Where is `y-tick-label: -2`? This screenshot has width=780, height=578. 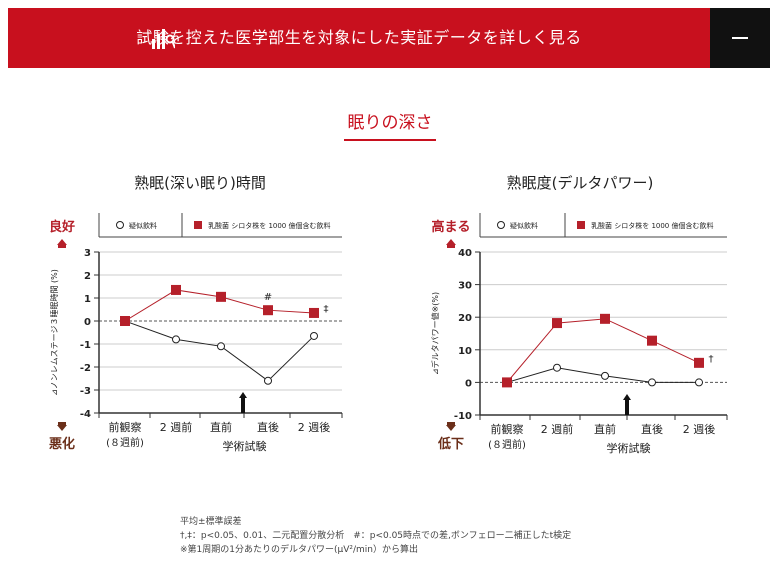
y-tick-label: -2 is located at coordinates (85, 368).